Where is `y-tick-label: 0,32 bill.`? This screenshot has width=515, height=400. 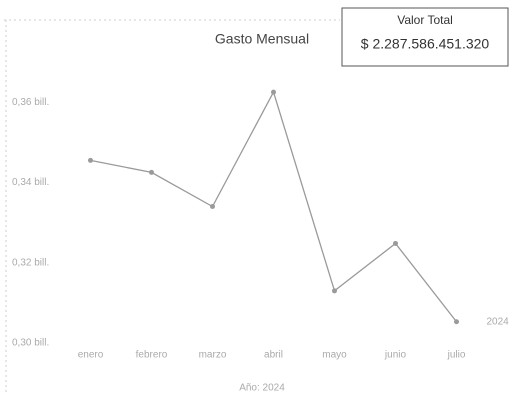 y-tick-label: 0,32 bill. is located at coordinates (30, 262).